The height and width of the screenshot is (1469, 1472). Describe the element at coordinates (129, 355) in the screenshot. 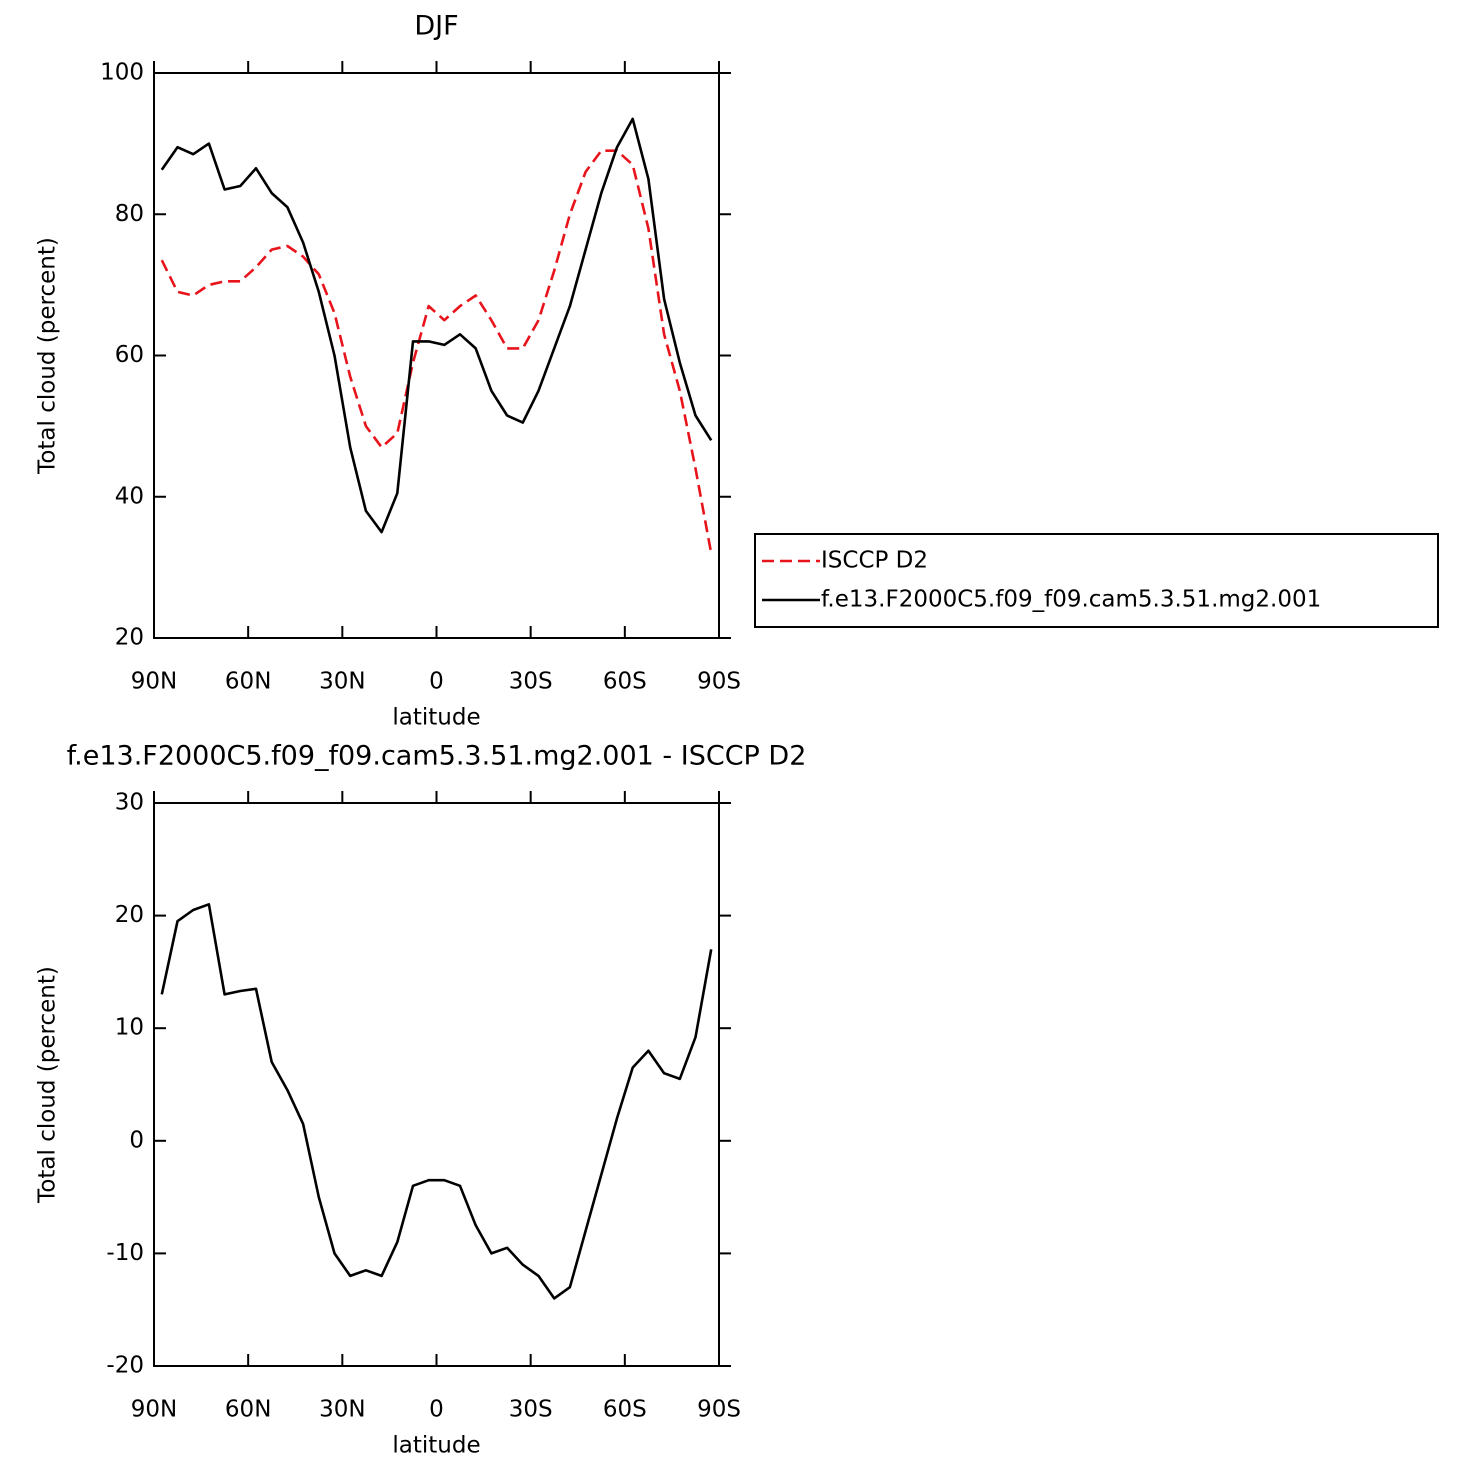

I see `y-tick-label: 60` at that location.